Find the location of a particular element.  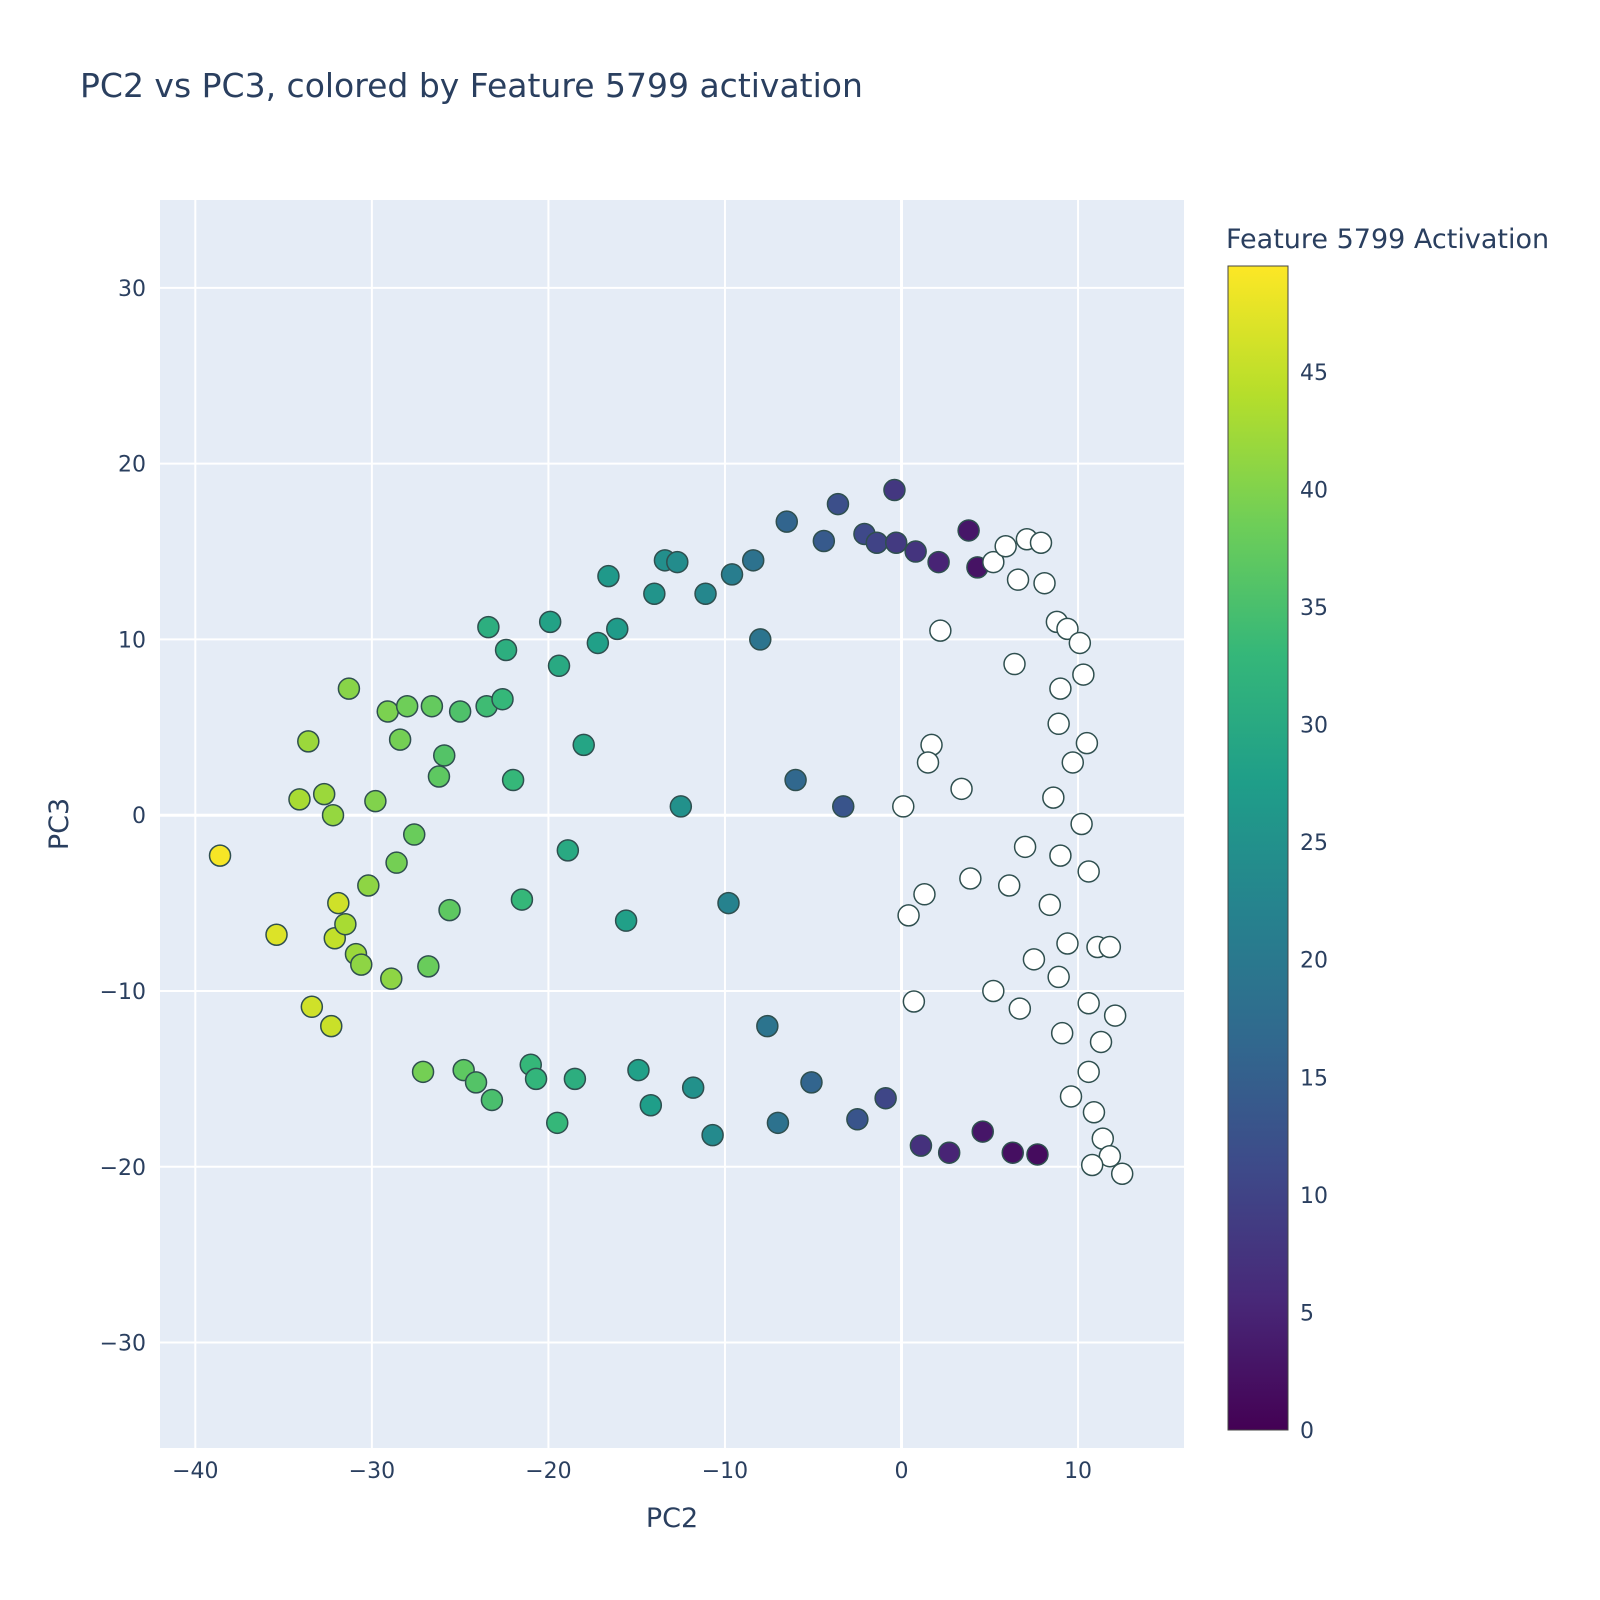

colorbar-tick-label: 5 is located at coordinates (1307, 1313).